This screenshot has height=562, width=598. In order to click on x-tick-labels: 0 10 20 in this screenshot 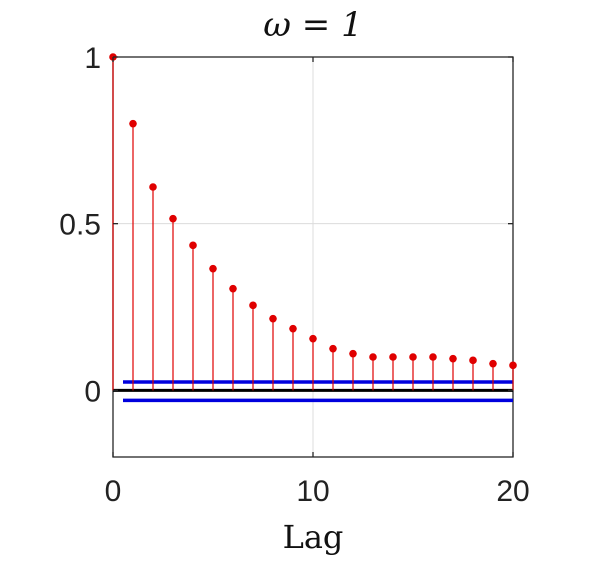, I will do `click(317, 491)`.